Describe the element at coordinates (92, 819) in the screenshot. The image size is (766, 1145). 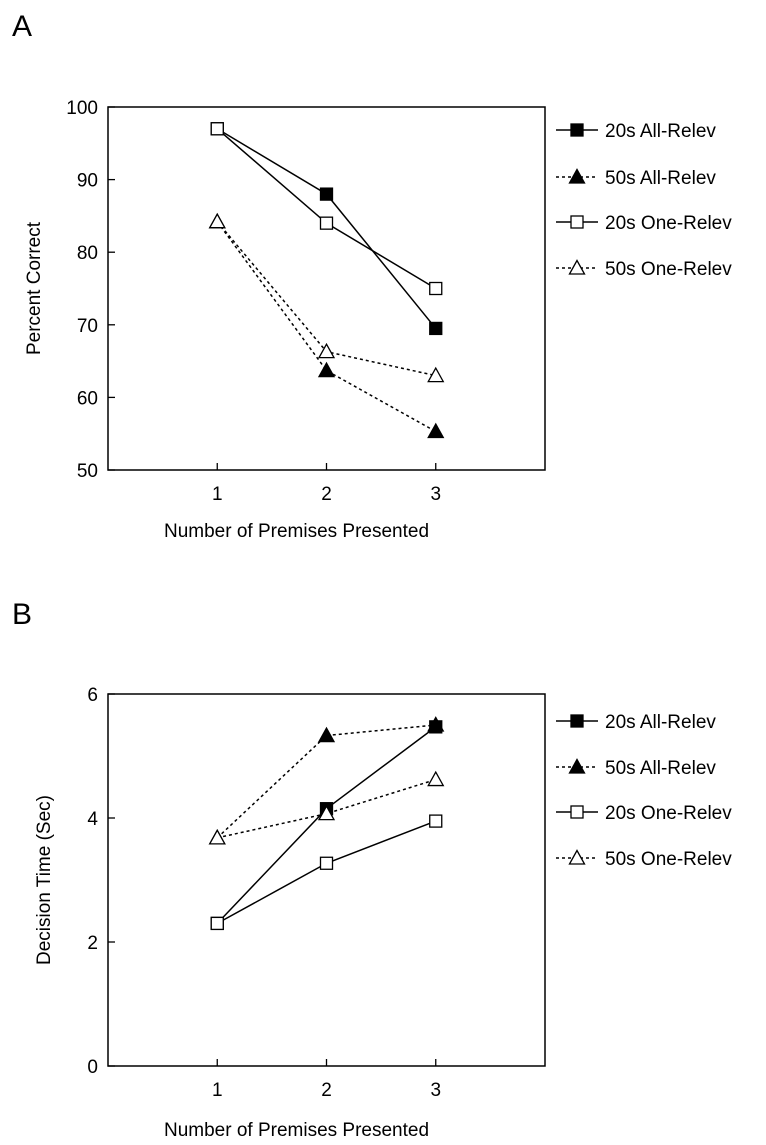
I see `y-tick-label: 4` at that location.